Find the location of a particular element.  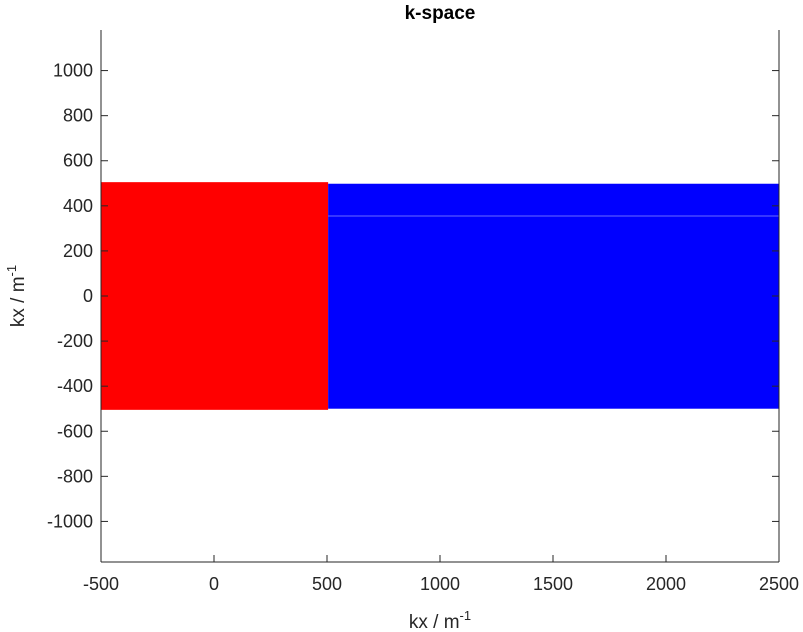

x-axis-label-superscript: -1 is located at coordinates (466, 615).